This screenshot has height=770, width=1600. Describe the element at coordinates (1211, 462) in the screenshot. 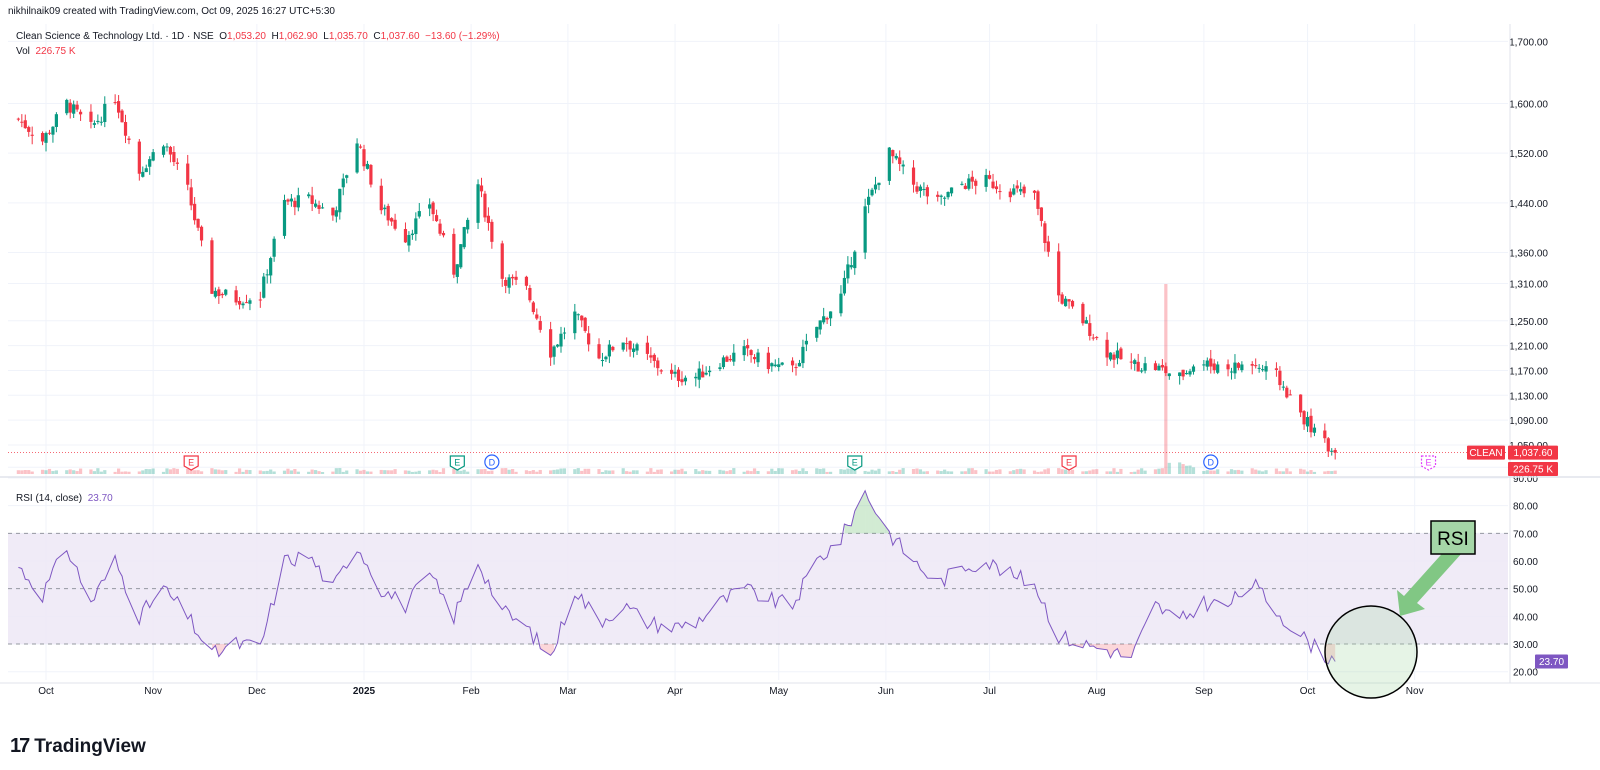

I see `dividend-event-icon: D` at that location.